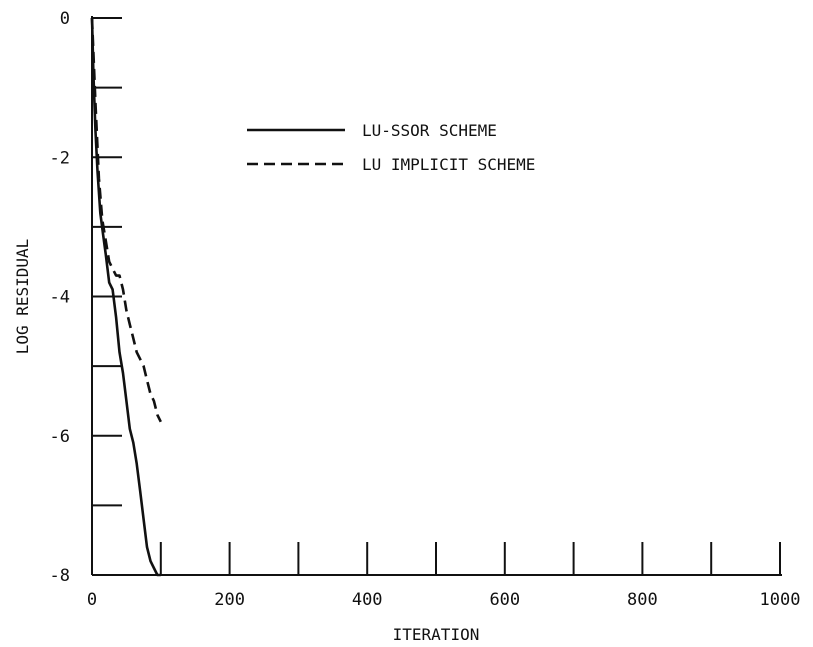 The width and height of the screenshot is (813, 647). What do you see at coordinates (504, 600) in the screenshot?
I see `x-tick-label: 600` at bounding box center [504, 600].